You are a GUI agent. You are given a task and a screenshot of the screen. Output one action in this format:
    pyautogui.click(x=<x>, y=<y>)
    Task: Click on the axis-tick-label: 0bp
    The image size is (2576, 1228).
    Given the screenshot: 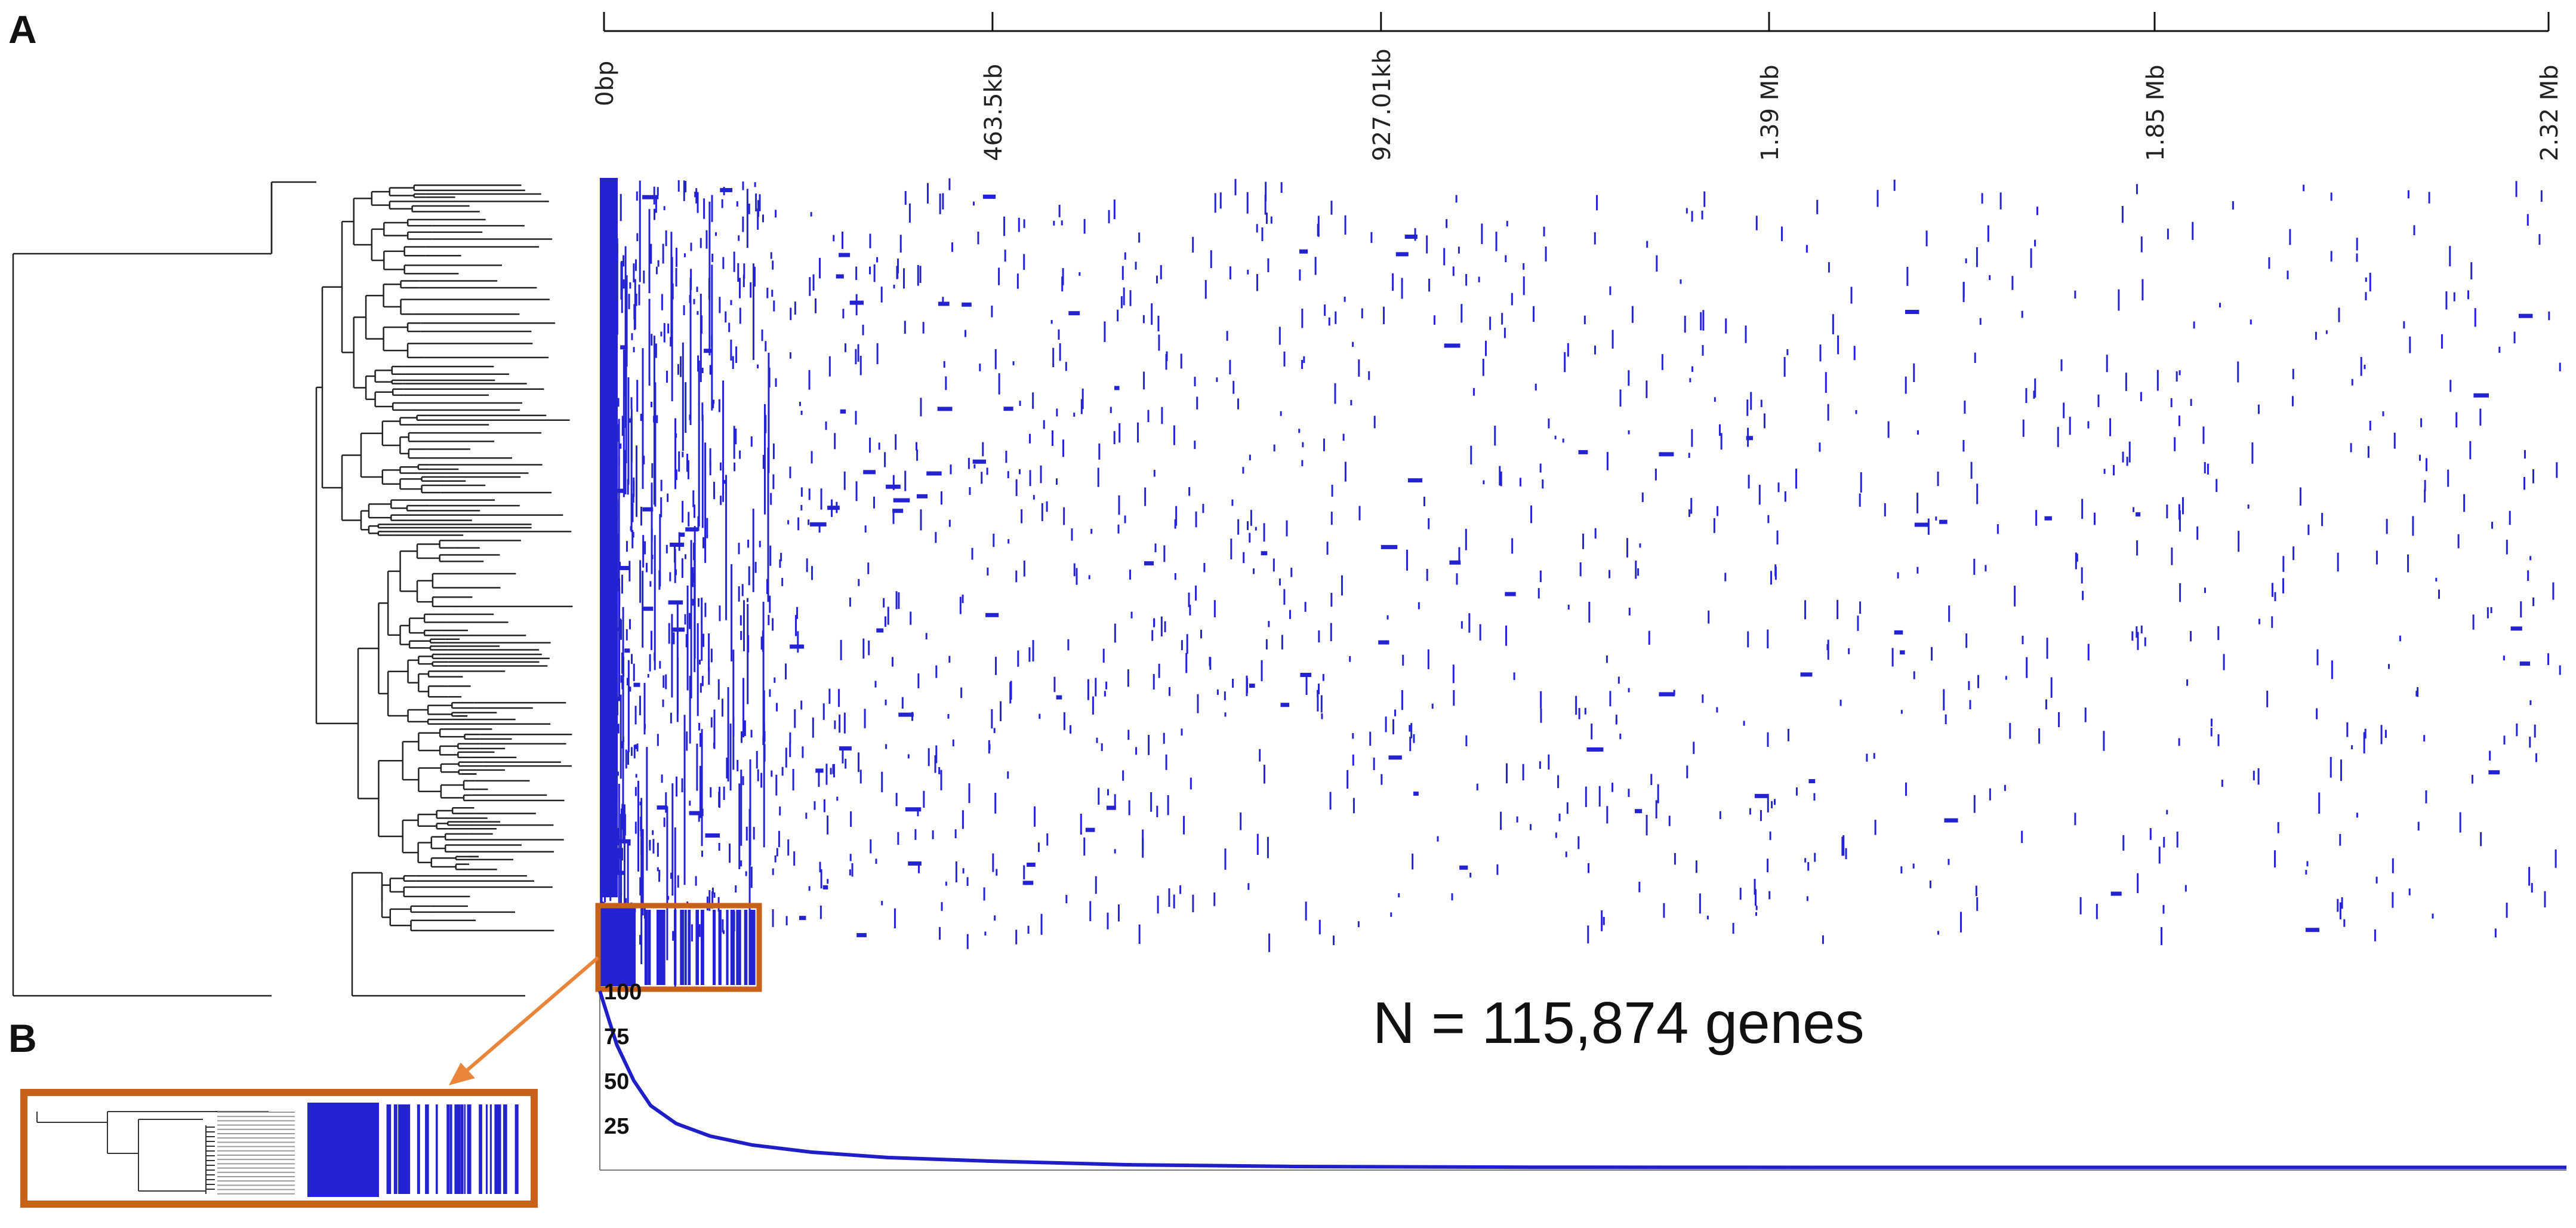 What is the action you would take?
    pyautogui.click(x=605, y=83)
    